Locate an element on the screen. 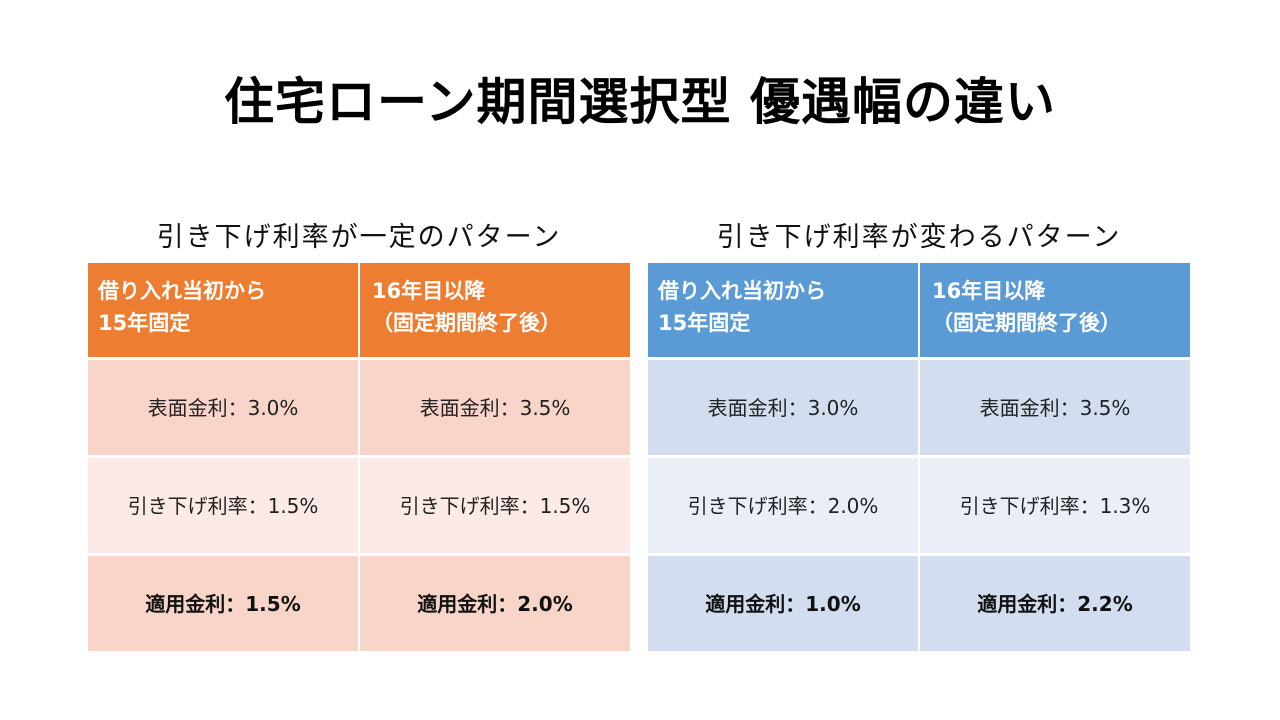 This screenshot has height=720, width=1280. applied-rate-cell: 適用金利：1.0% is located at coordinates (783, 603).